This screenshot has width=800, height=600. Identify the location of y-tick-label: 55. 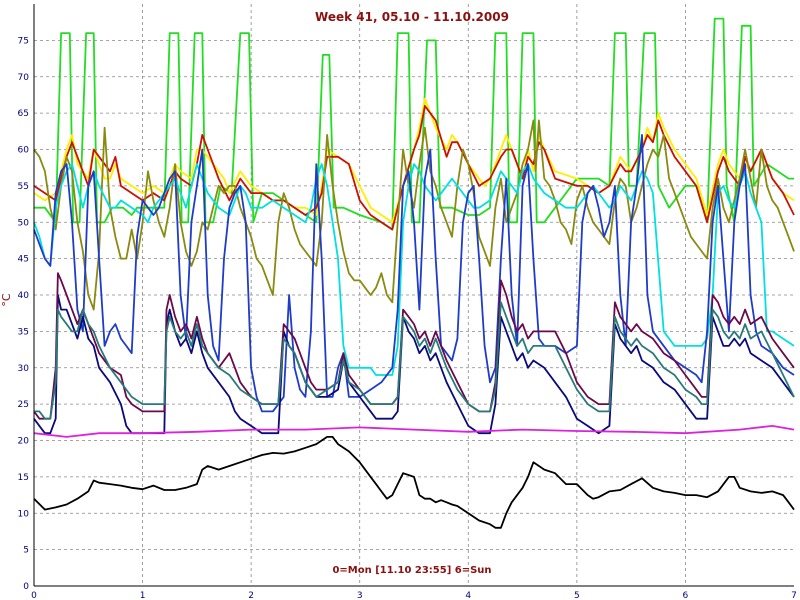
(23, 187).